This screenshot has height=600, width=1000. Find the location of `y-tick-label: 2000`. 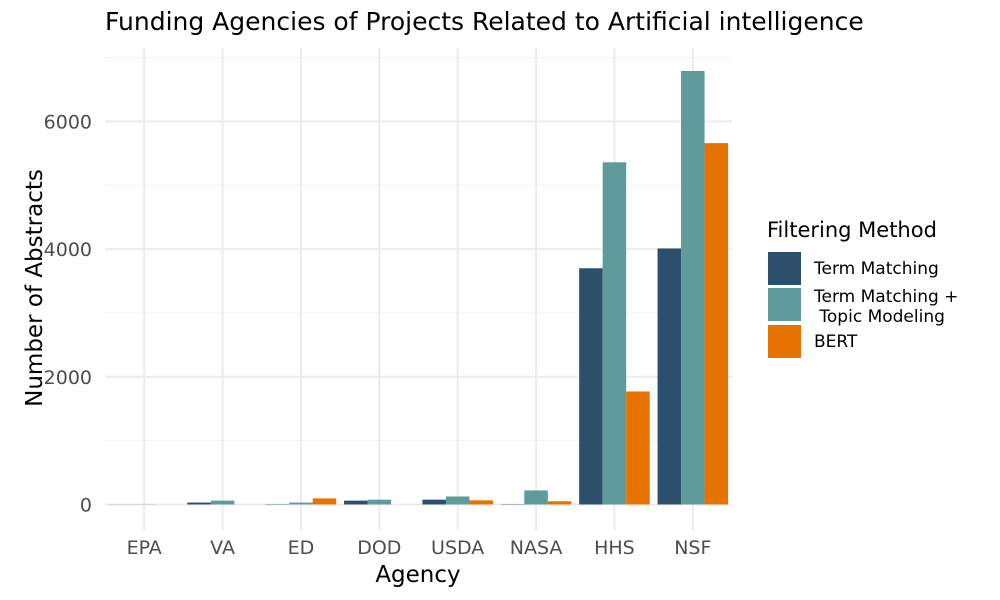

y-tick-label: 2000 is located at coordinates (68, 378).